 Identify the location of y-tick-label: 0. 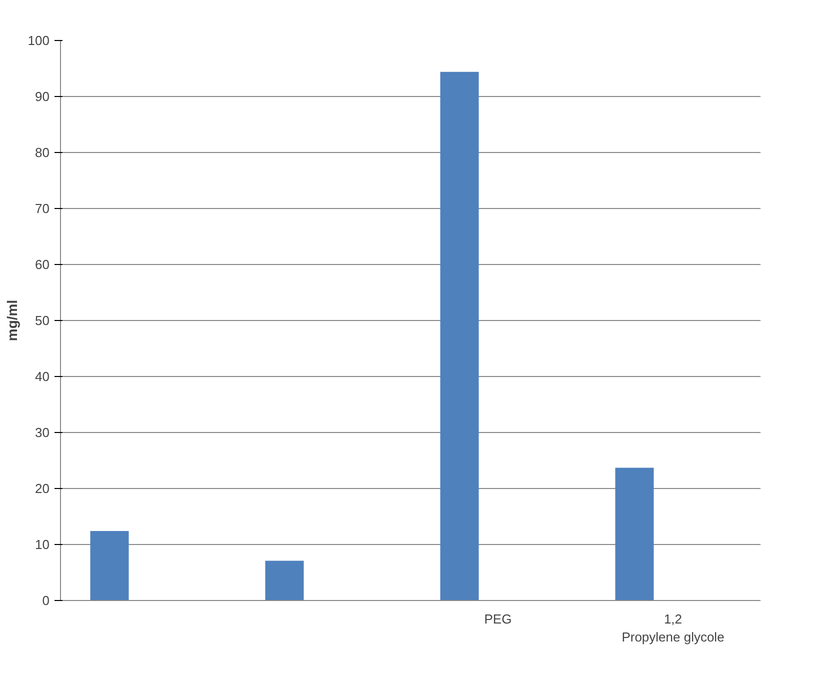
(46, 600).